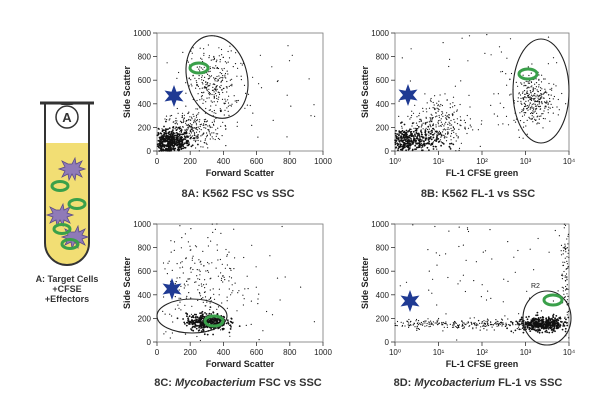 The height and width of the screenshot is (400, 591). Describe the element at coordinates (66, 289) in the screenshot. I see `tube-caption-line-2: +CFSE` at that location.